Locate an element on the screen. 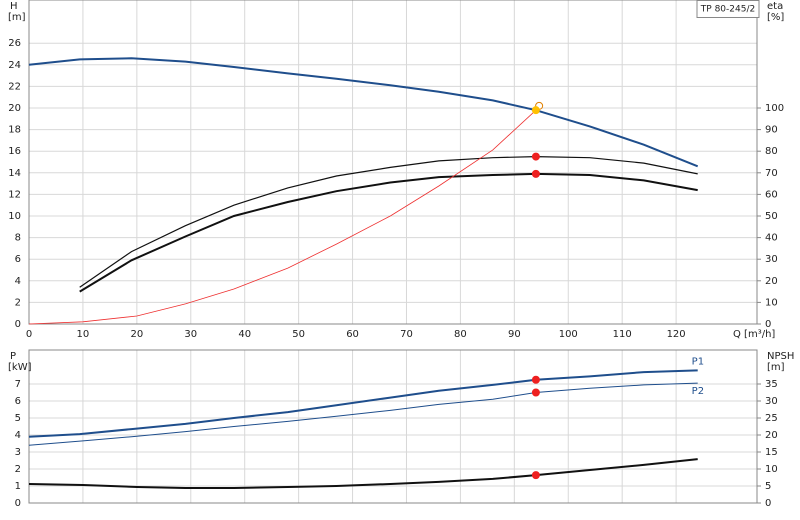 The image size is (800, 520). y-tick-label: 3 is located at coordinates (18, 452).